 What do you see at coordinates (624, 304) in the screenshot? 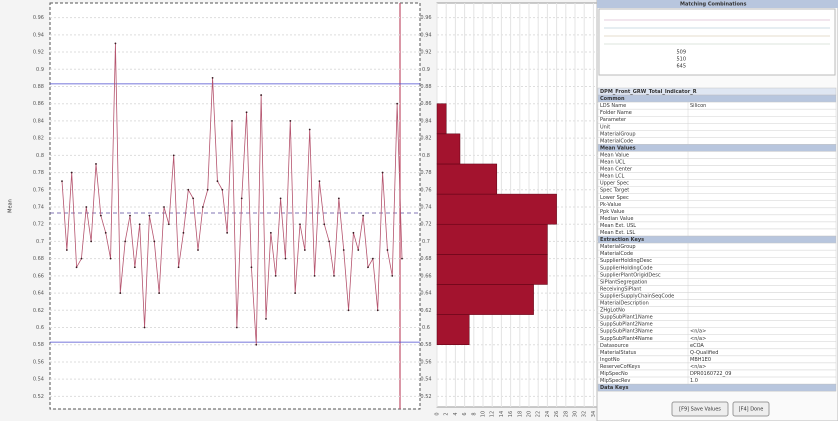
I see `row-label: MaterialDescription` at bounding box center [624, 304].